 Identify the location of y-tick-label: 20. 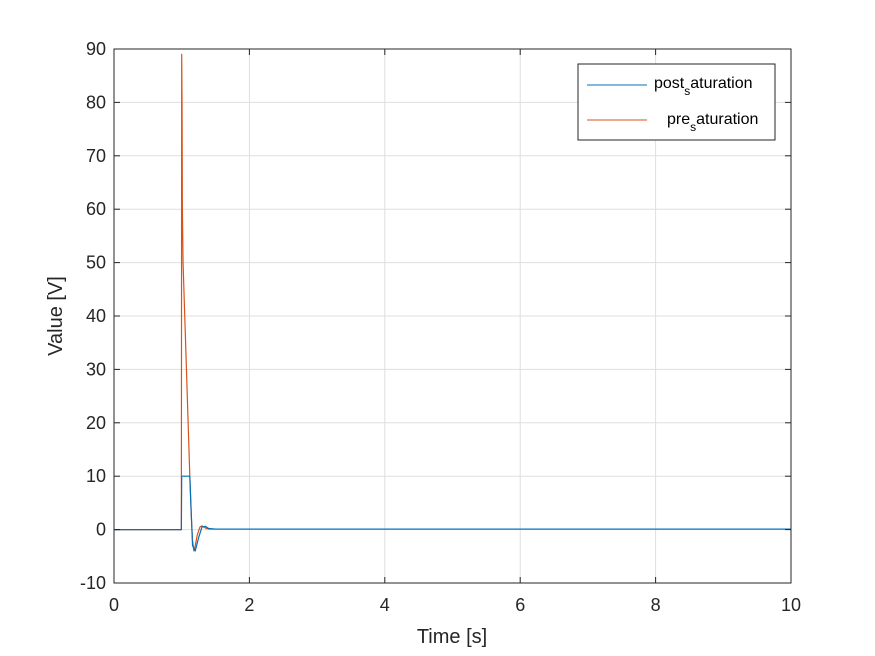
(96, 423).